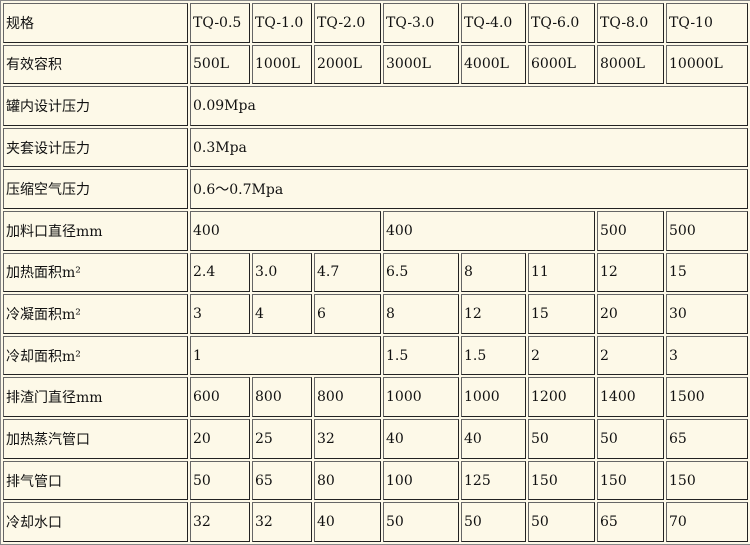  I want to click on table-cell: 0.3Mpa, so click(469, 147).